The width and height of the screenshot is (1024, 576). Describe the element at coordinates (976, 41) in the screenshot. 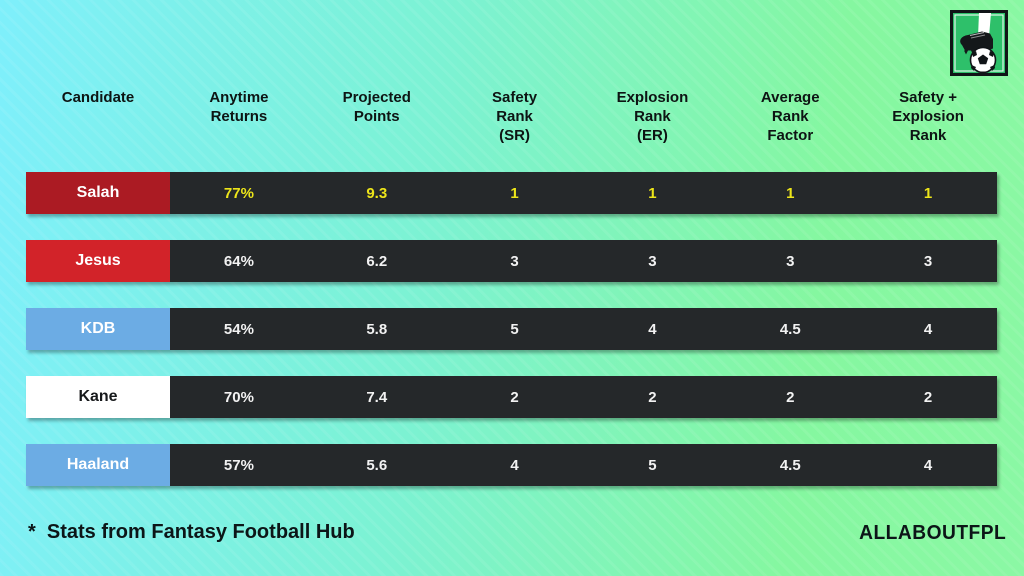

I see `boot-icon` at that location.